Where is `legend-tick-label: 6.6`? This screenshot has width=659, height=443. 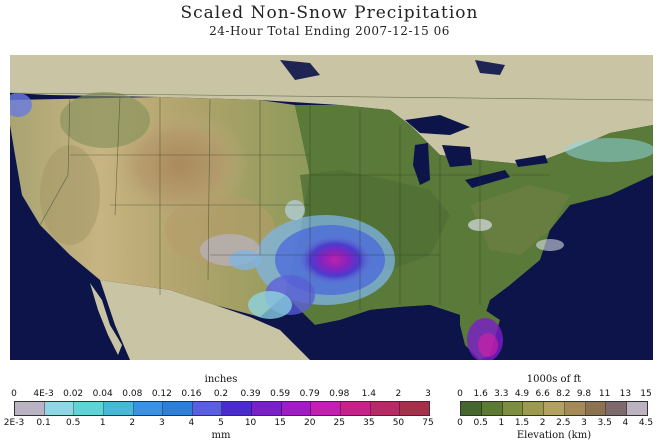 legend-tick-label: 6.6 is located at coordinates (542, 394).